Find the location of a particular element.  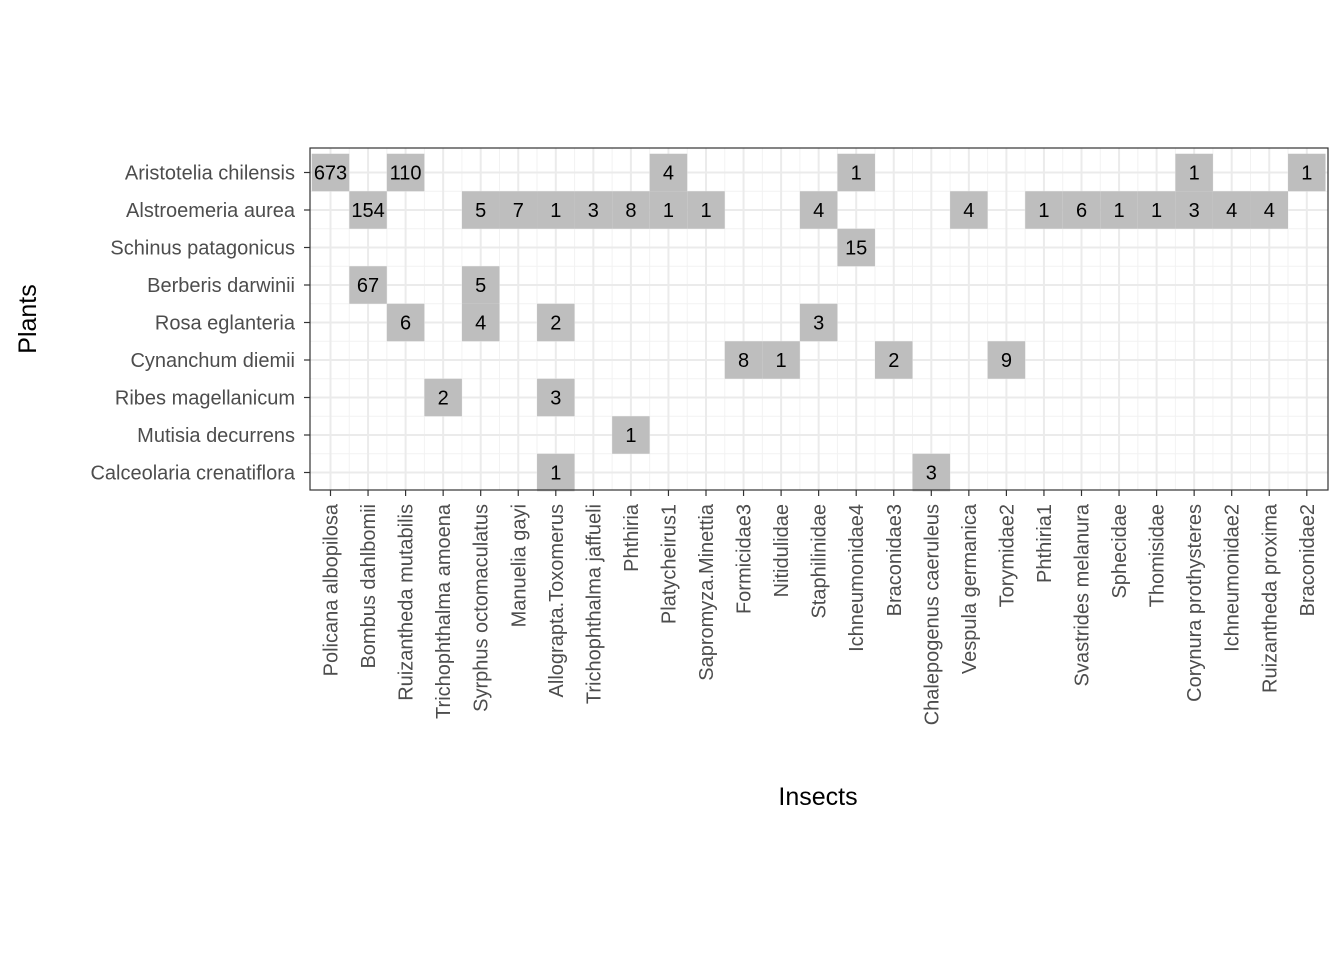

x-tick-label: Bombus dahlbomii is located at coordinates (369, 586).